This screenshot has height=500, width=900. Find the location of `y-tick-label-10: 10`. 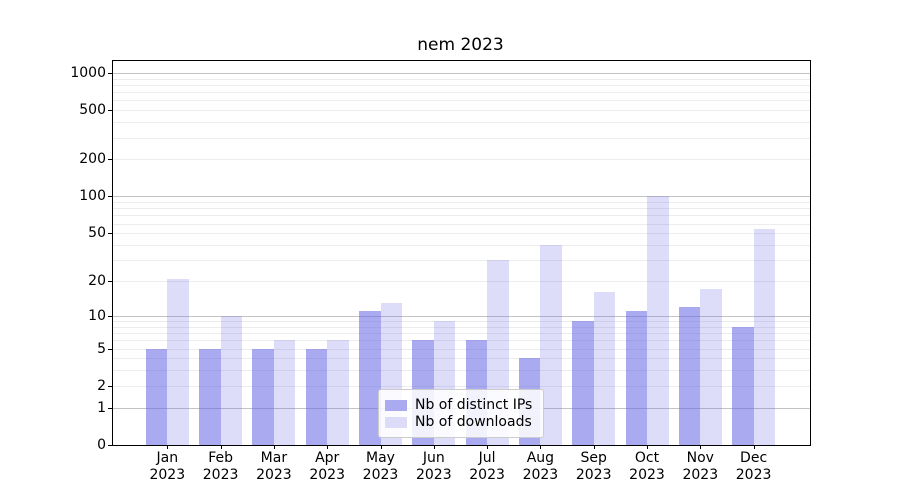

y-tick-label-10: 10 is located at coordinates (97, 315).